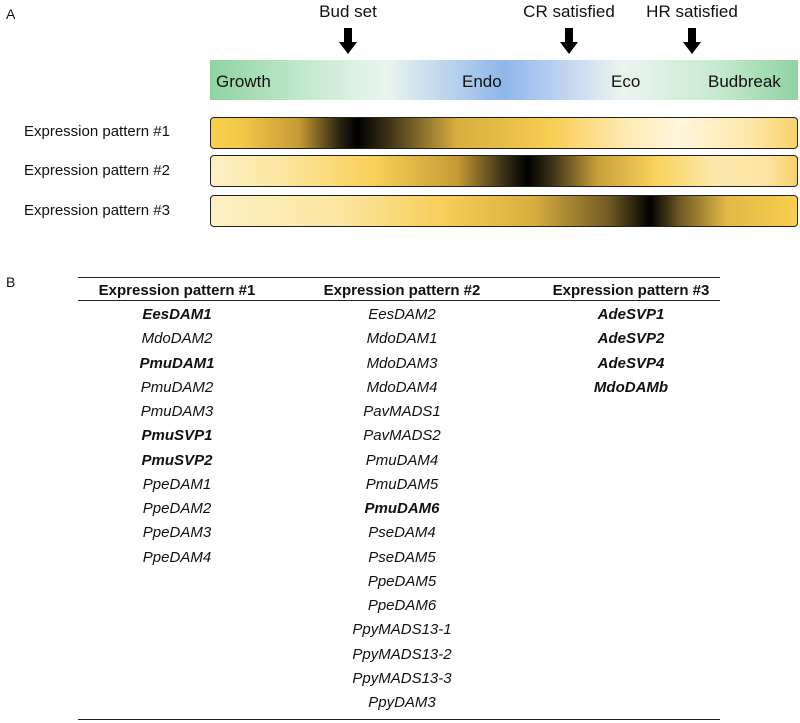  Describe the element at coordinates (177, 508) in the screenshot. I see `gene-name: PpeDAM2` at that location.